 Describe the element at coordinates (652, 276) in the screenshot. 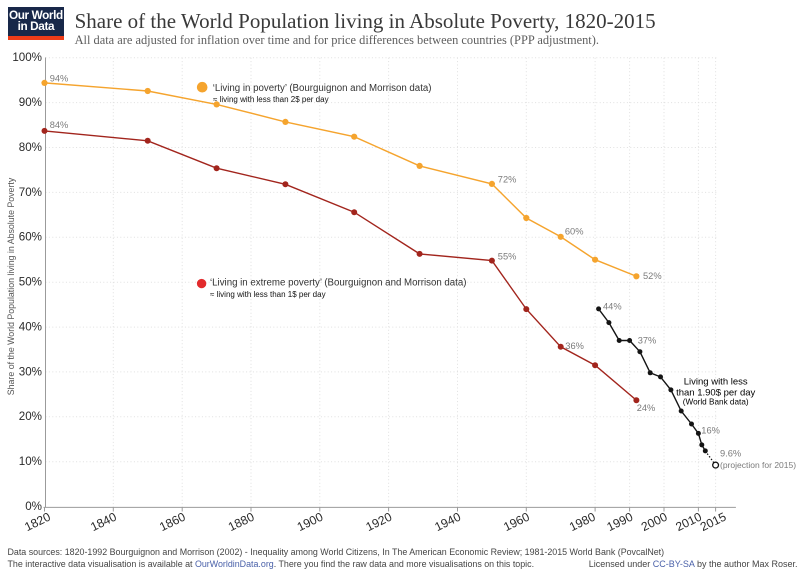

I see `svg-text: 52%` at that location.